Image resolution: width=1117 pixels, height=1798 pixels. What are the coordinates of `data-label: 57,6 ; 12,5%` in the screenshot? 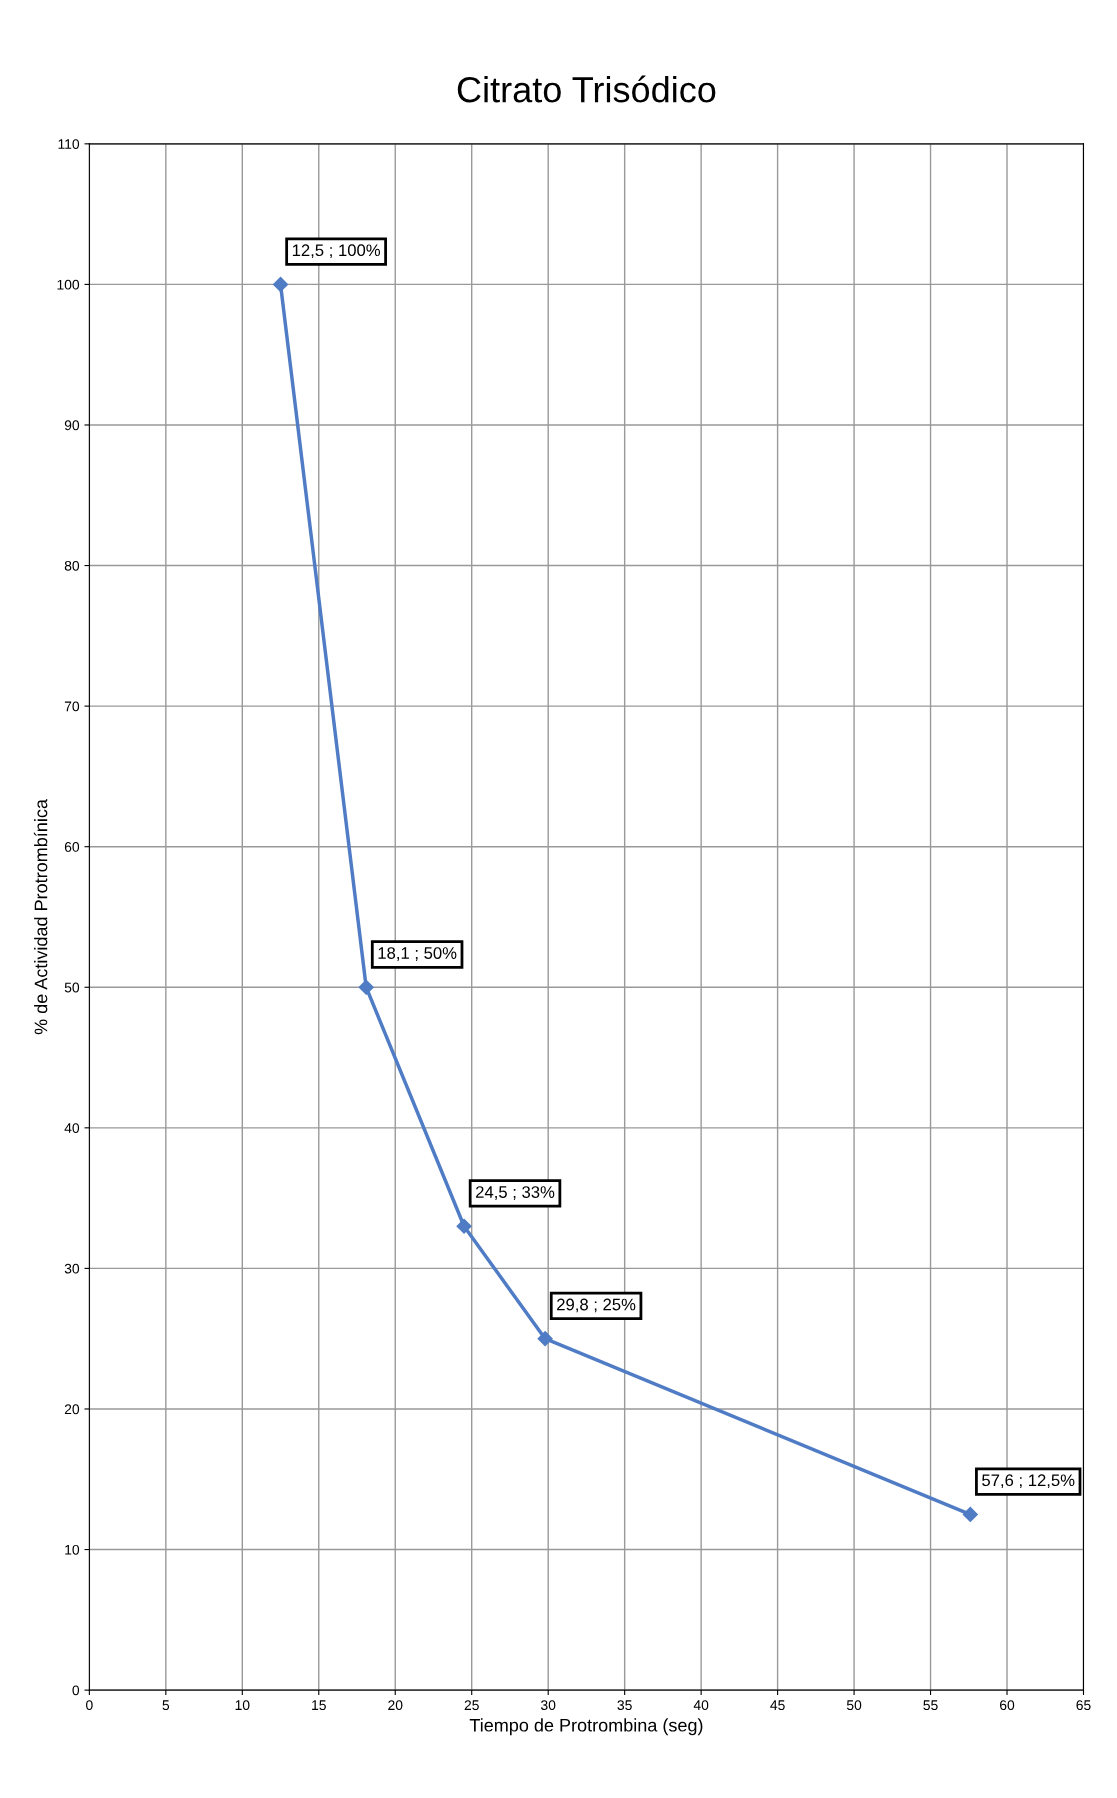 It's located at (1028, 1481).